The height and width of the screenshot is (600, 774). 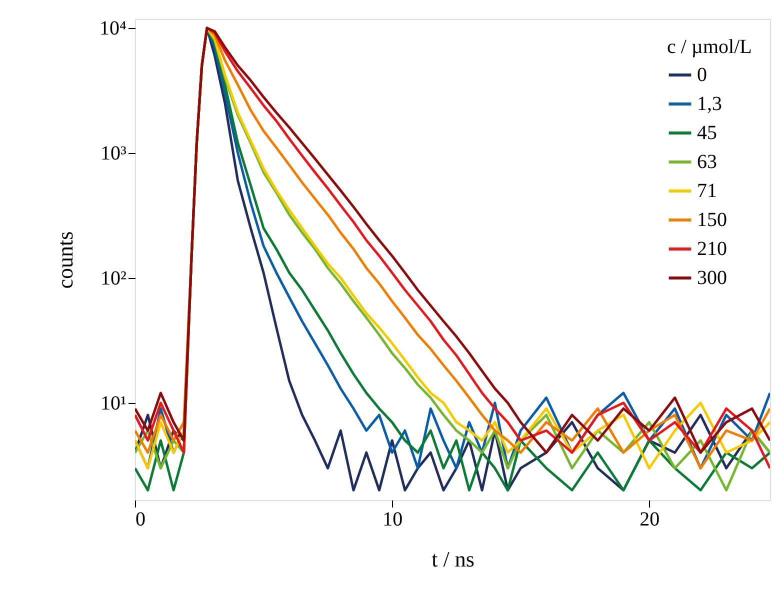 I want to click on legend-label: 150, so click(x=712, y=220).